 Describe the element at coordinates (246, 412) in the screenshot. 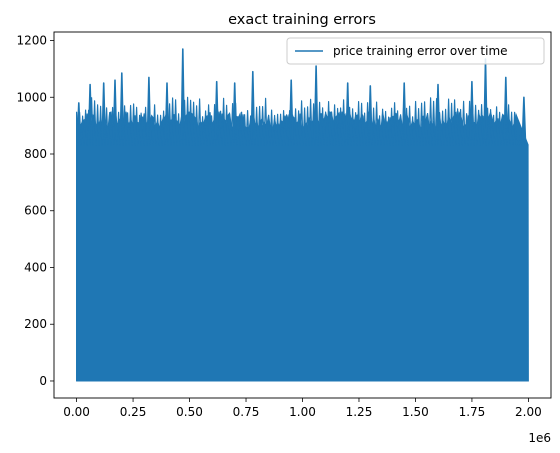

I see `x-tick-label: 0.75` at that location.